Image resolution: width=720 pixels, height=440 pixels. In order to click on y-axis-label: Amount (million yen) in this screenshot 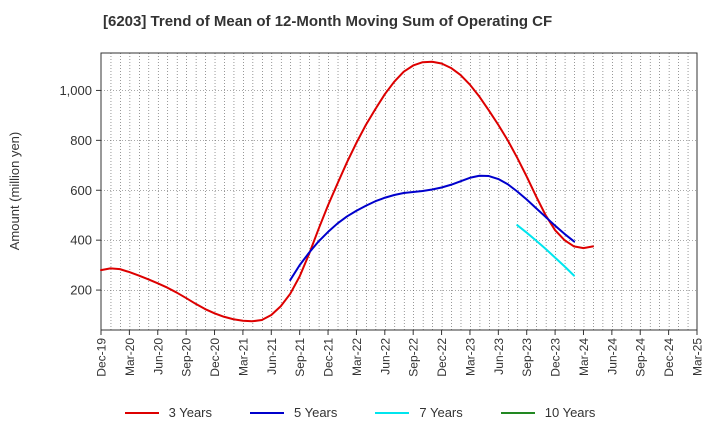, I will do `click(14, 191)`.